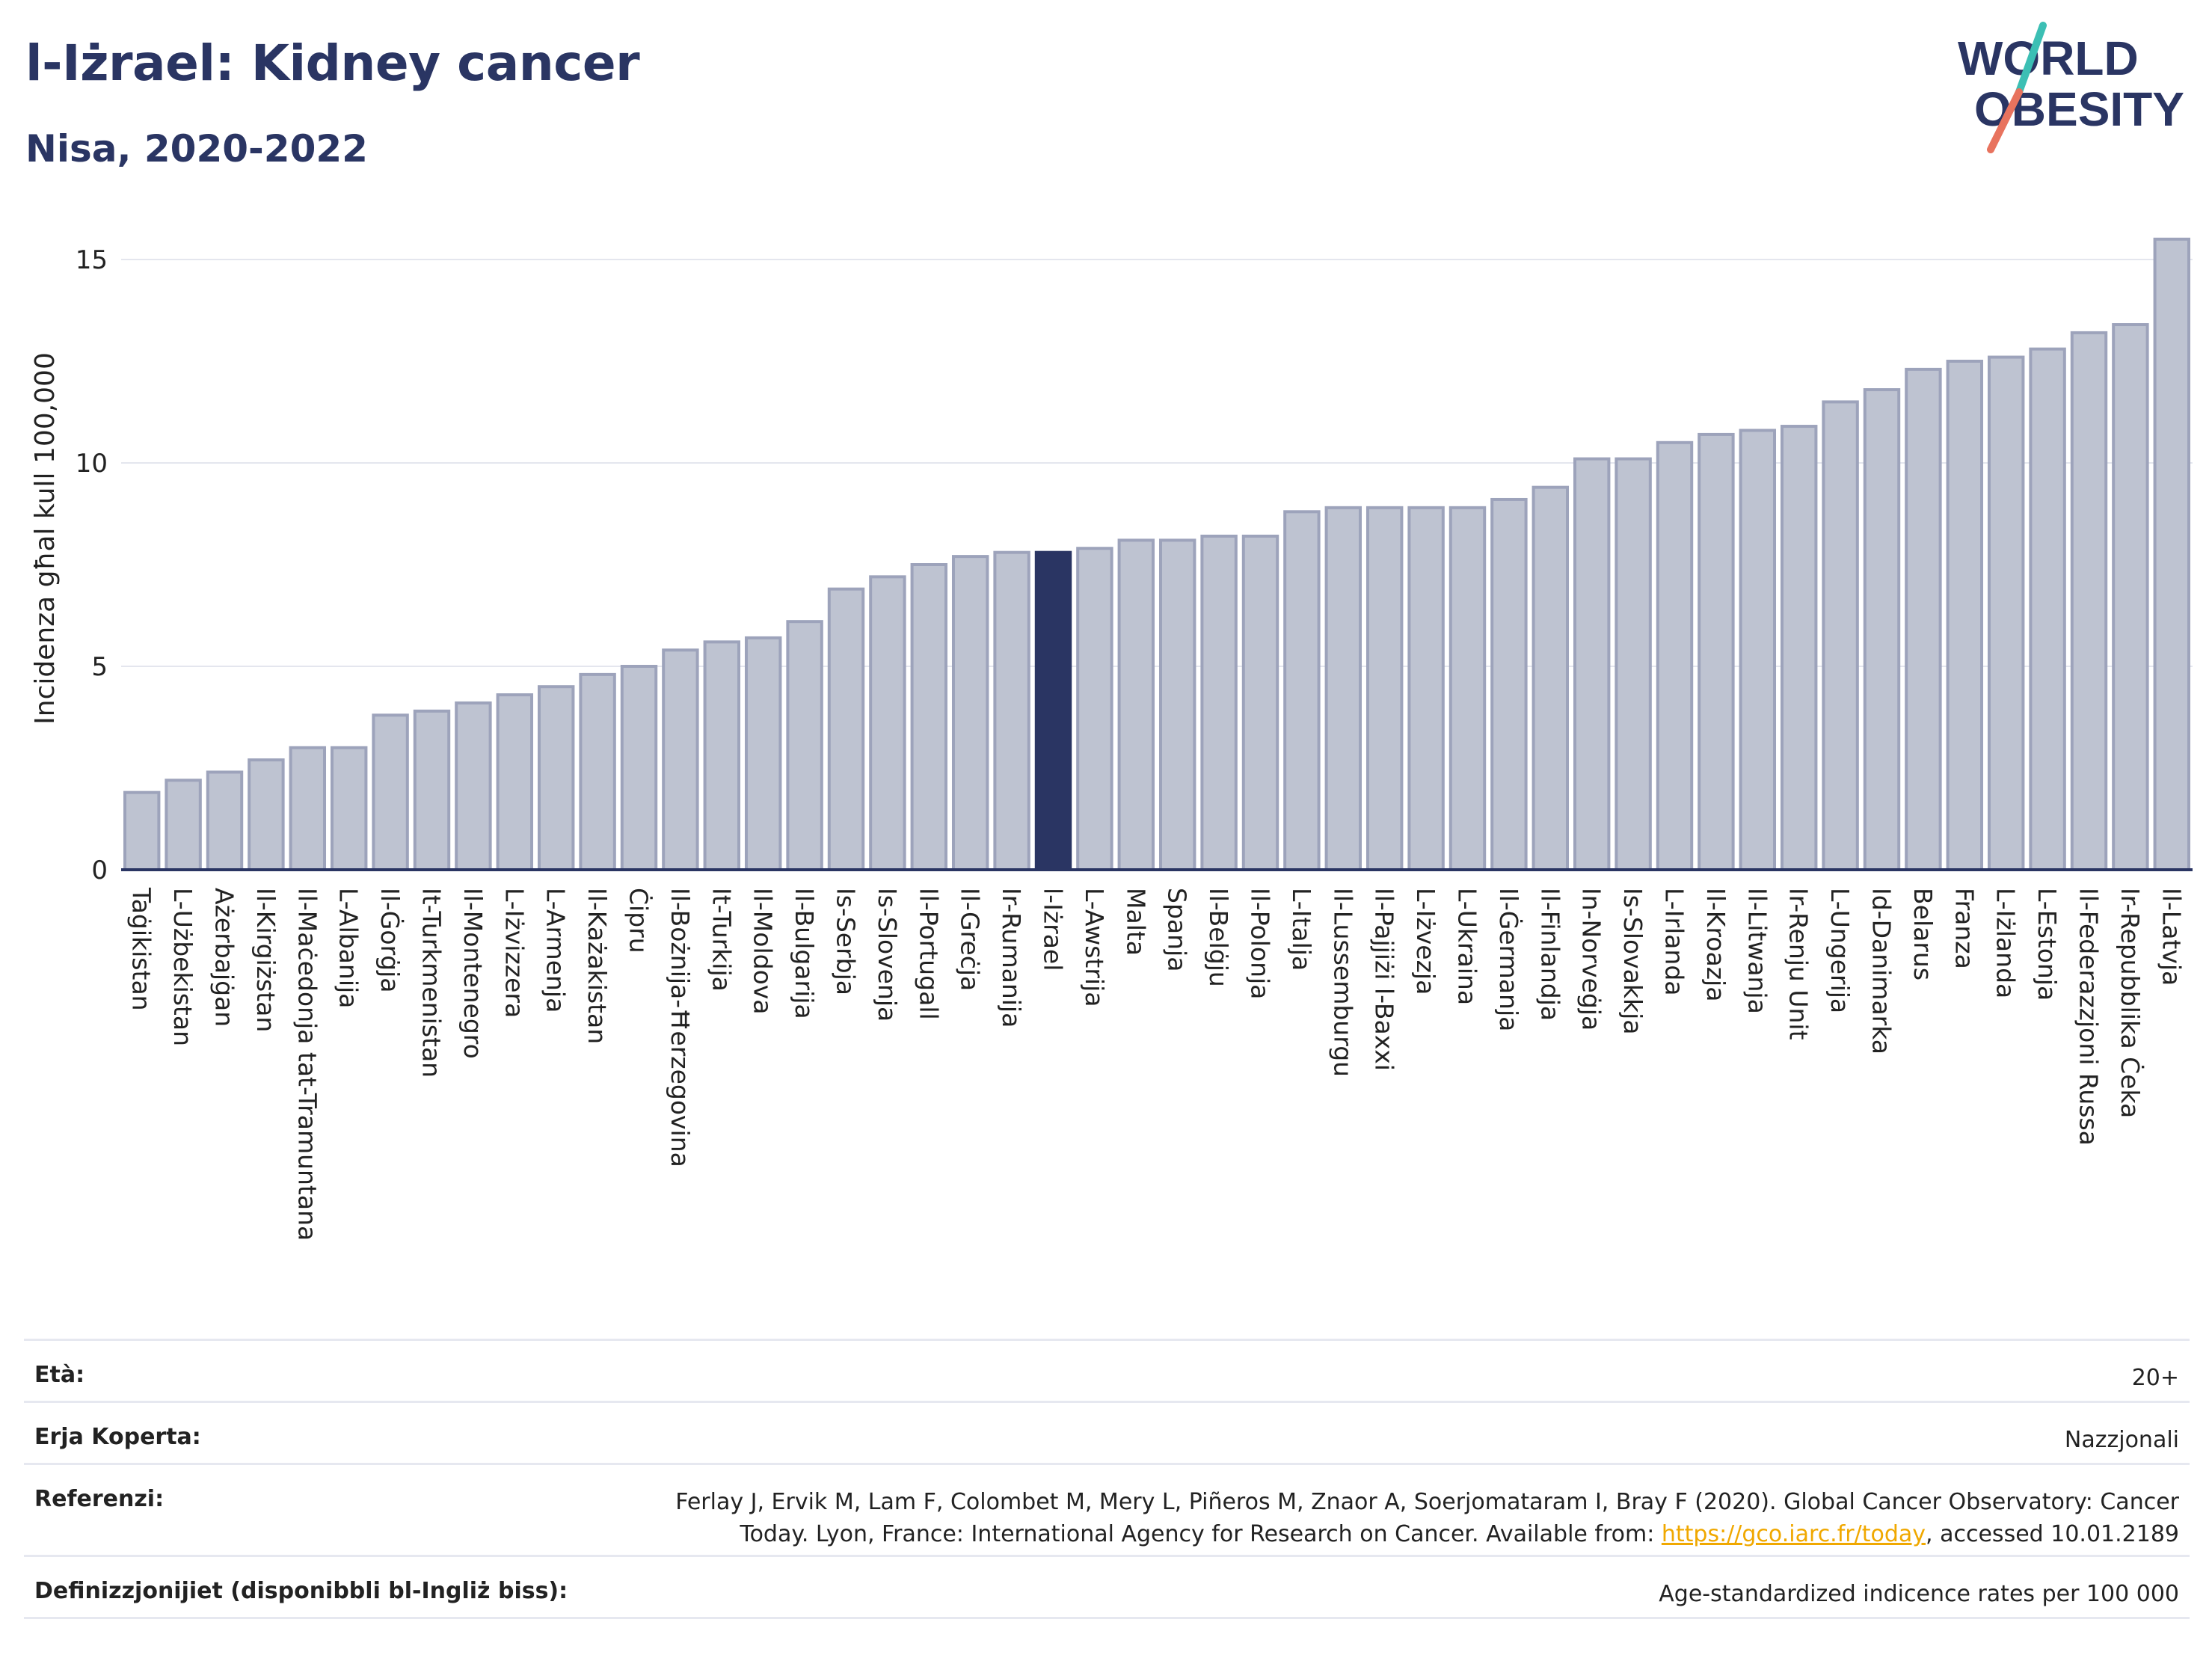 This screenshot has width=2212, height=1655. What do you see at coordinates (99, 870) in the screenshot?
I see `y-tick-label: 0` at bounding box center [99, 870].